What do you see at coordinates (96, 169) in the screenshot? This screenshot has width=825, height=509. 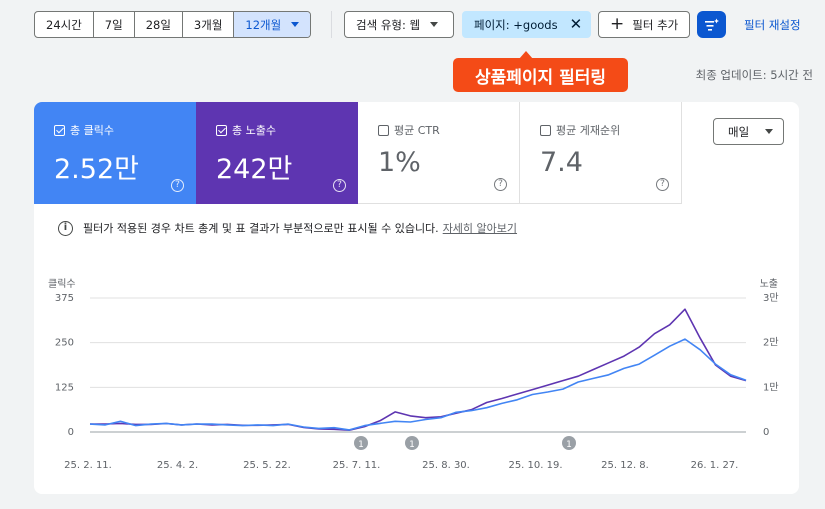 I see `metric-value: 2.52만` at bounding box center [96, 169].